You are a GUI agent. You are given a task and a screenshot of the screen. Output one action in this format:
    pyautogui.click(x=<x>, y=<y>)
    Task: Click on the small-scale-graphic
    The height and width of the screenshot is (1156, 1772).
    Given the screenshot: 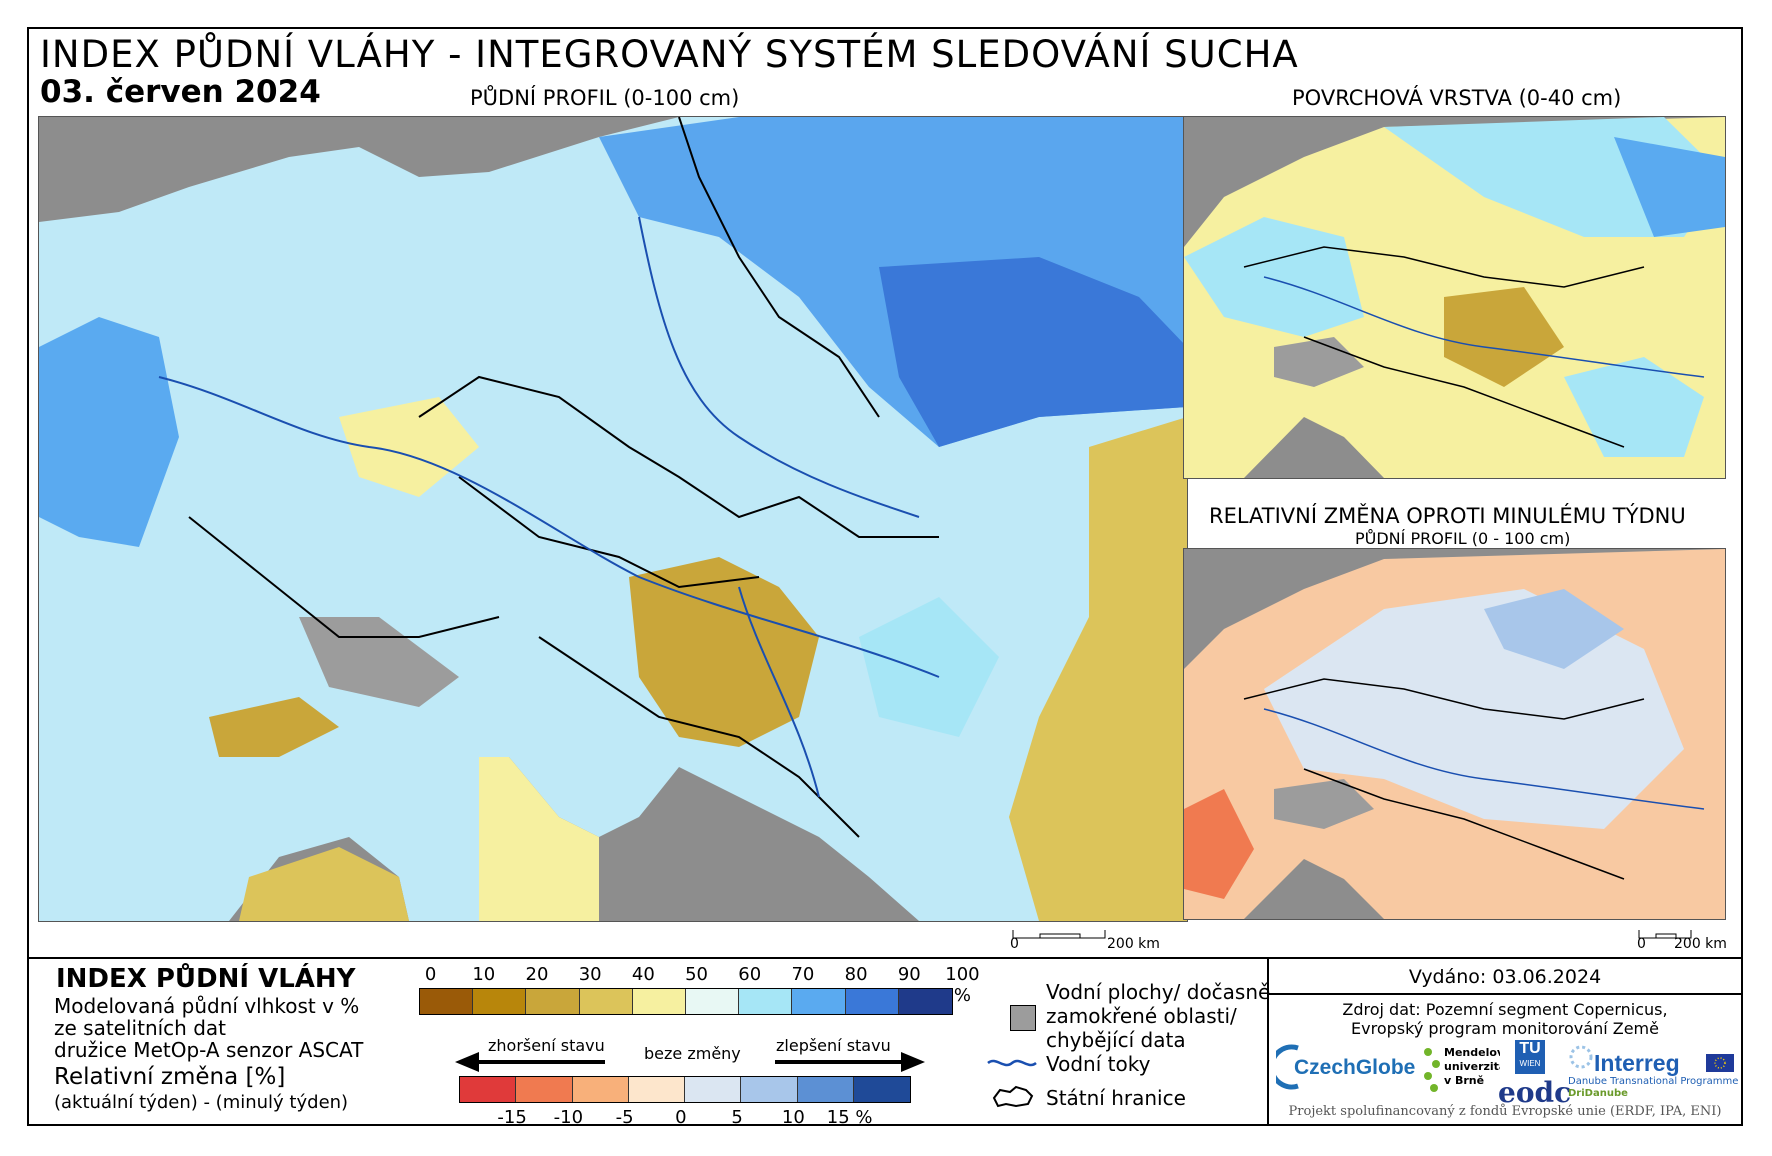 What is the action you would take?
    pyautogui.click(x=1665, y=934)
    